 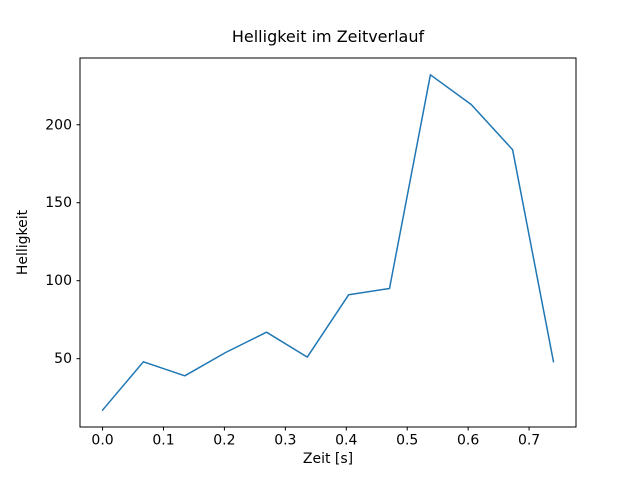 What do you see at coordinates (102, 441) in the screenshot?
I see `x-tick-label: 0.0` at bounding box center [102, 441].